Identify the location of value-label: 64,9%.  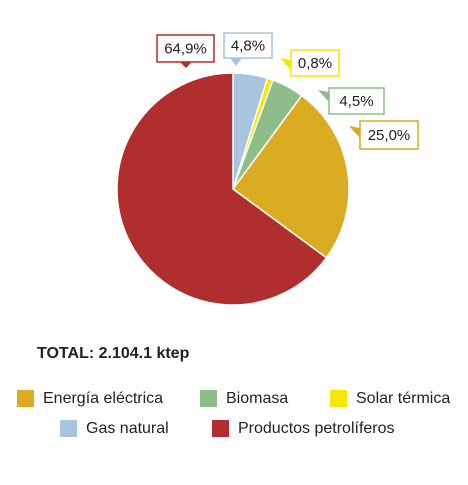
(185, 48).